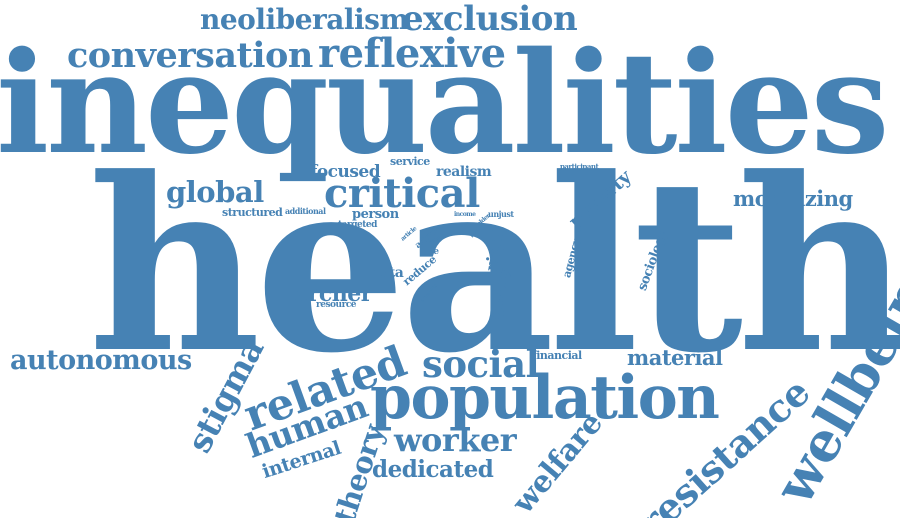 The height and width of the screenshot is (518, 900). What do you see at coordinates (190, 55) in the screenshot?
I see `word-conversation: conversation` at bounding box center [190, 55].